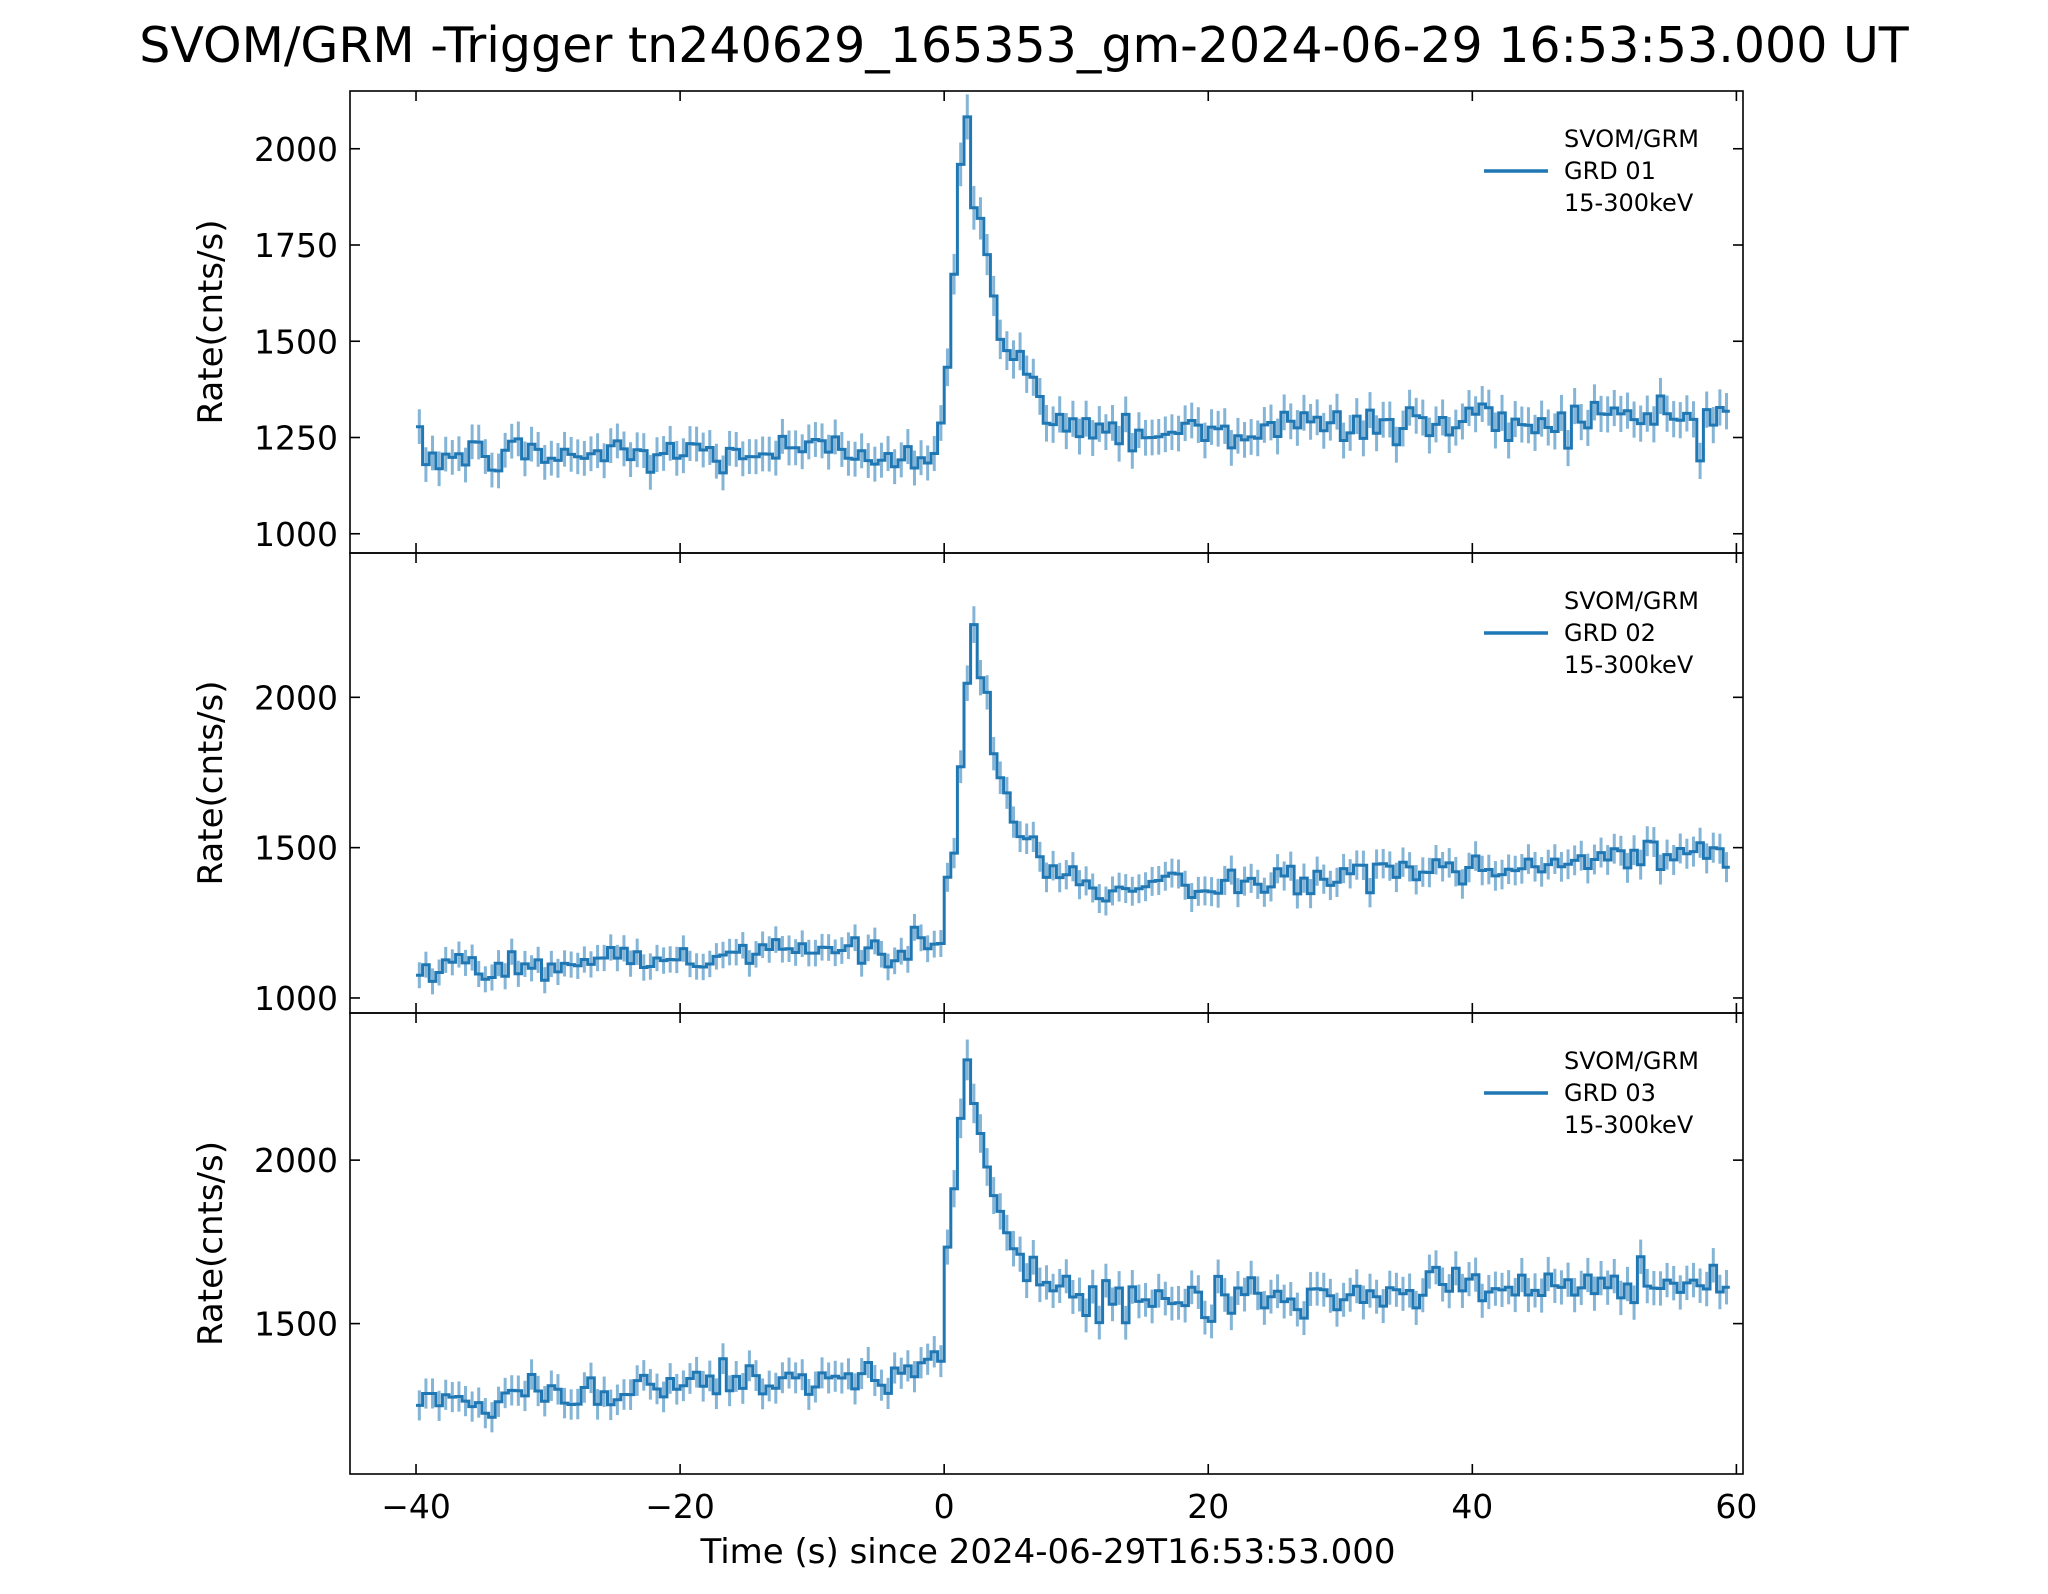 This screenshot has height=1594, width=2048. I want to click on legend-label: GRD 01, so click(1610, 171).